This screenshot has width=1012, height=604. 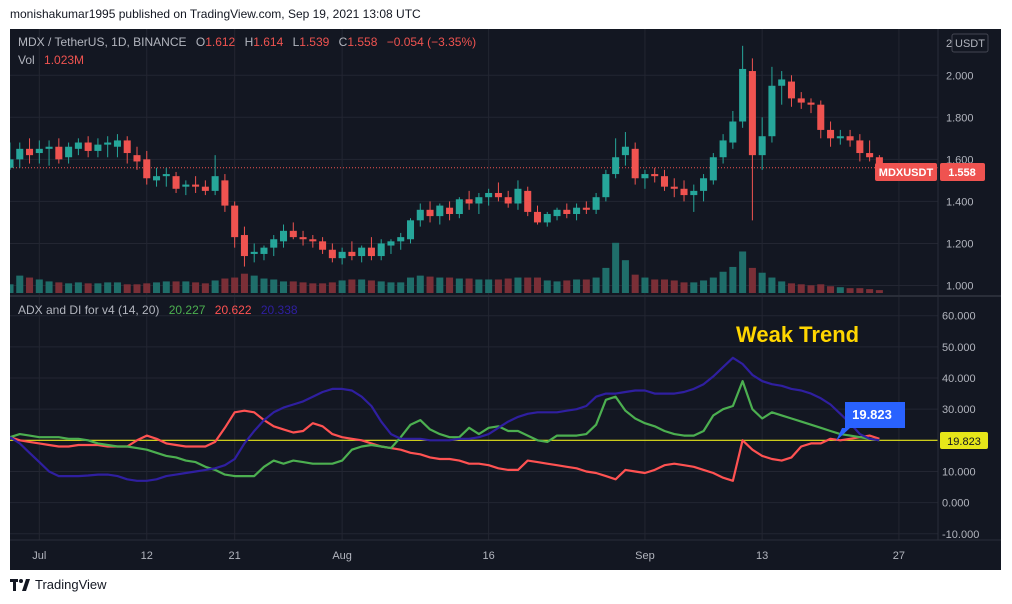 I want to click on currency-badge: USDT, so click(x=970, y=43).